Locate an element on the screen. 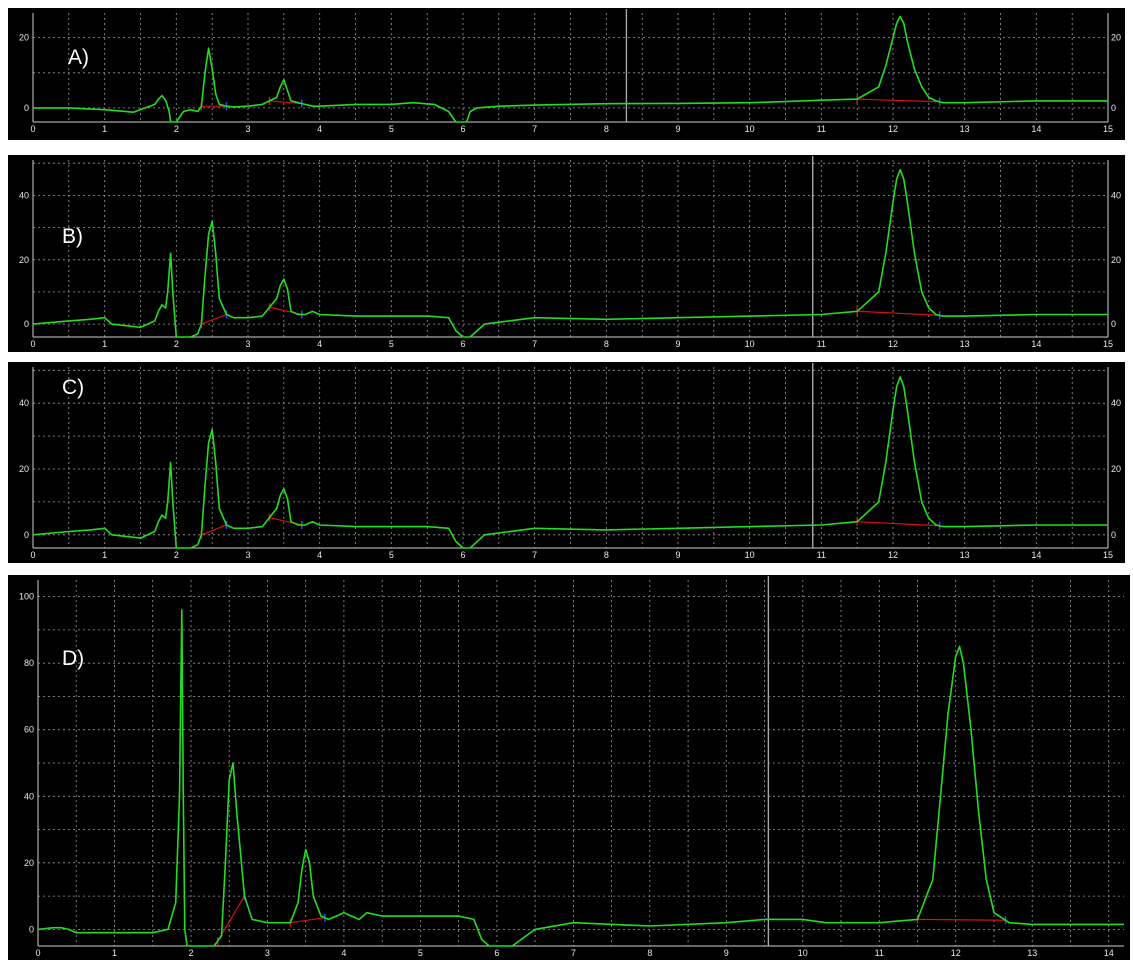 The width and height of the screenshot is (1133, 964). panel-label: C) is located at coordinates (73, 387).